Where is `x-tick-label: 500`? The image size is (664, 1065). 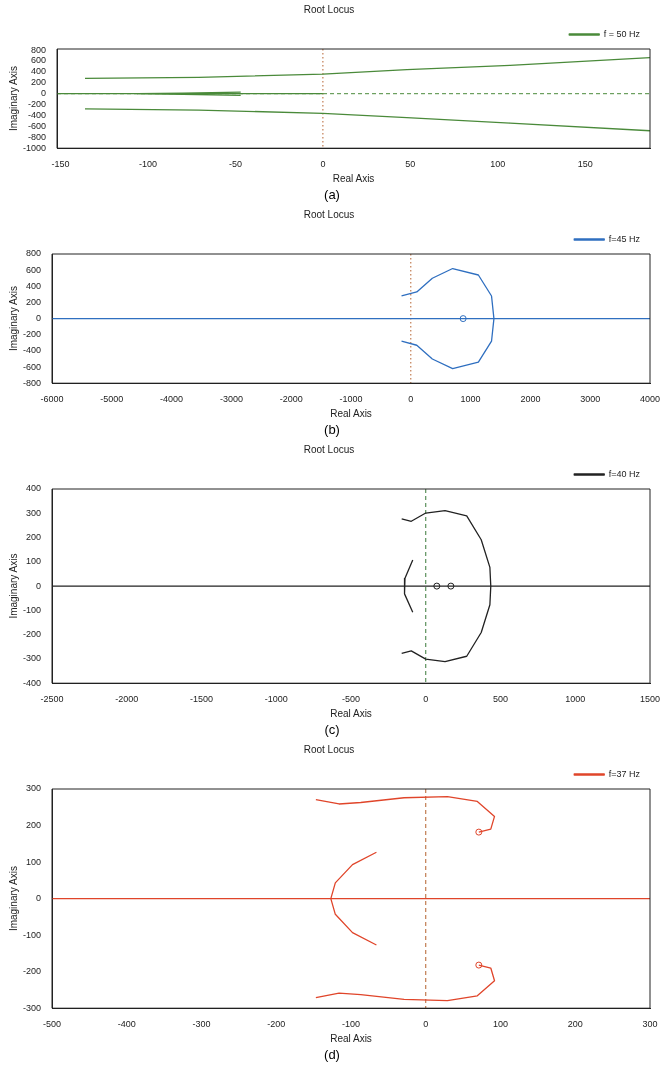
x-tick-label: 500 is located at coordinates (500, 699).